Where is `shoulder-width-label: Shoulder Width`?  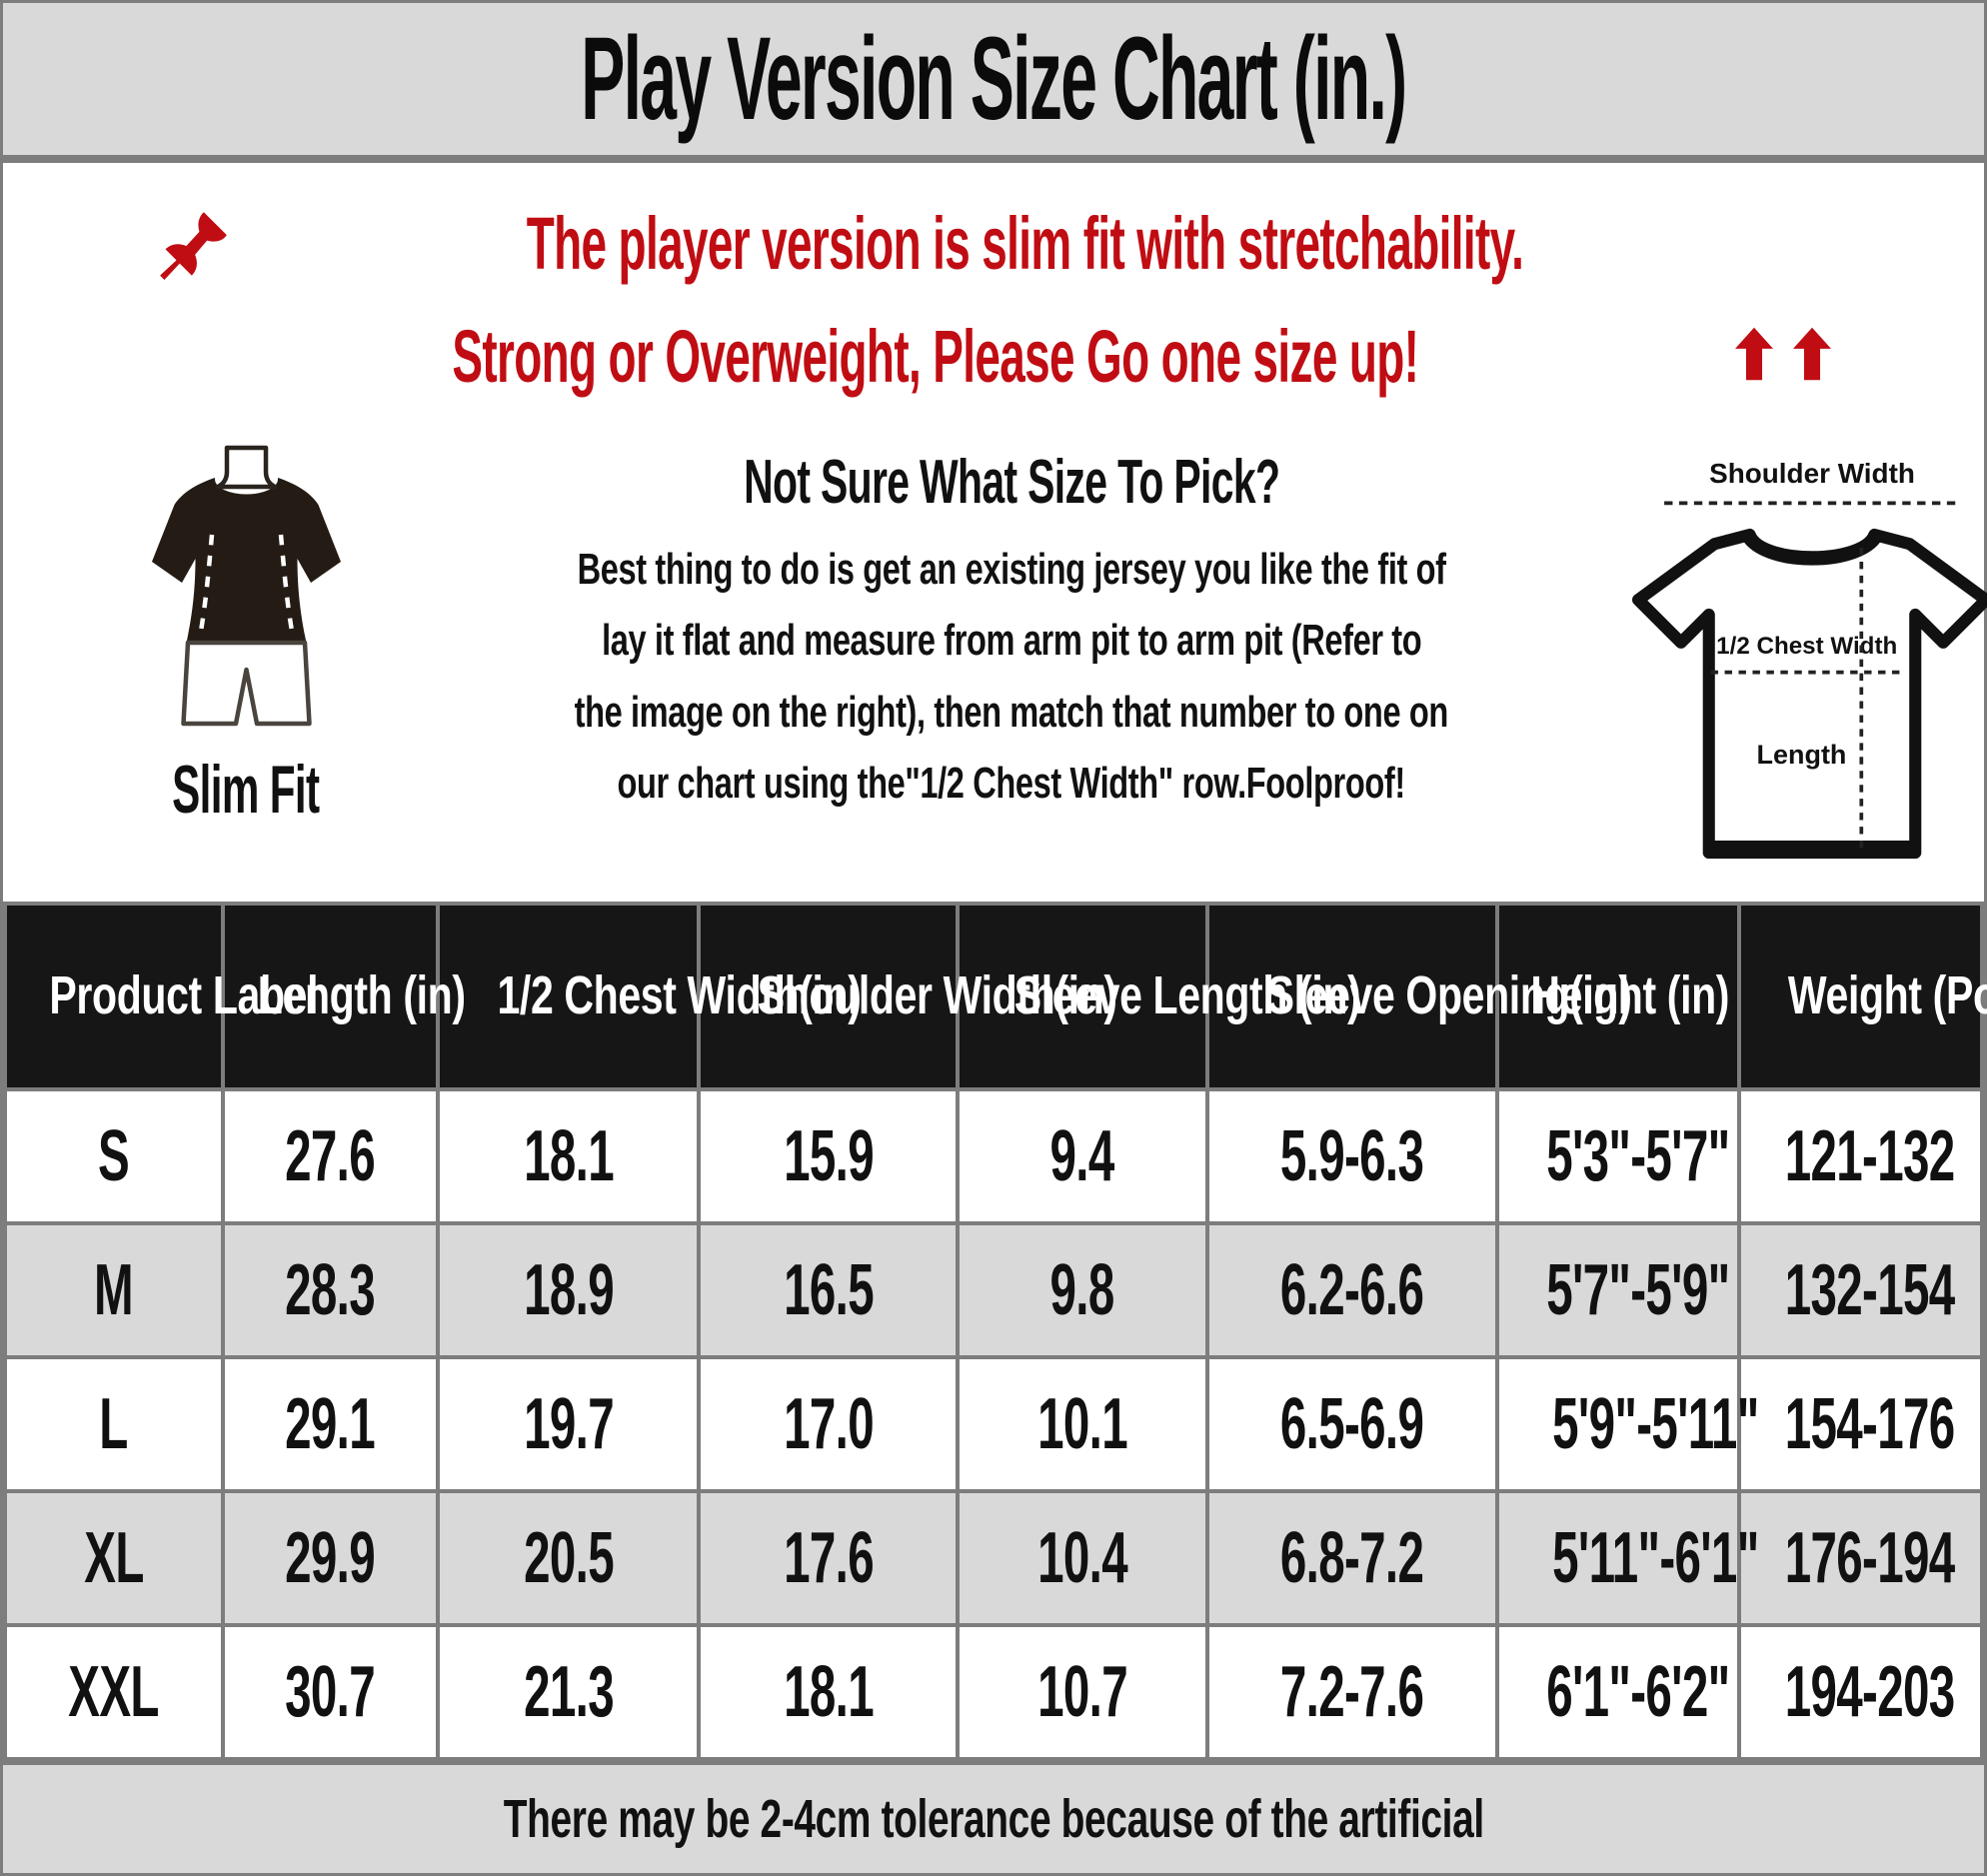 shoulder-width-label: Shoulder Width is located at coordinates (1812, 473).